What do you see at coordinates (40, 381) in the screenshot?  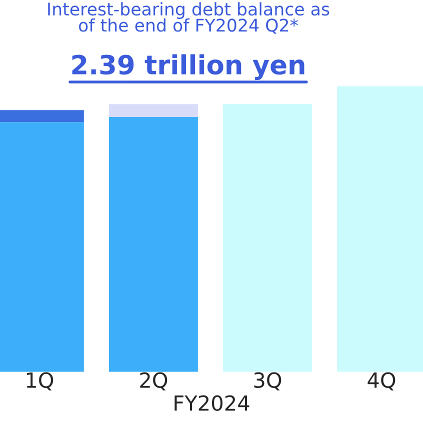 I see `x-tick-label: 1Q` at bounding box center [40, 381].